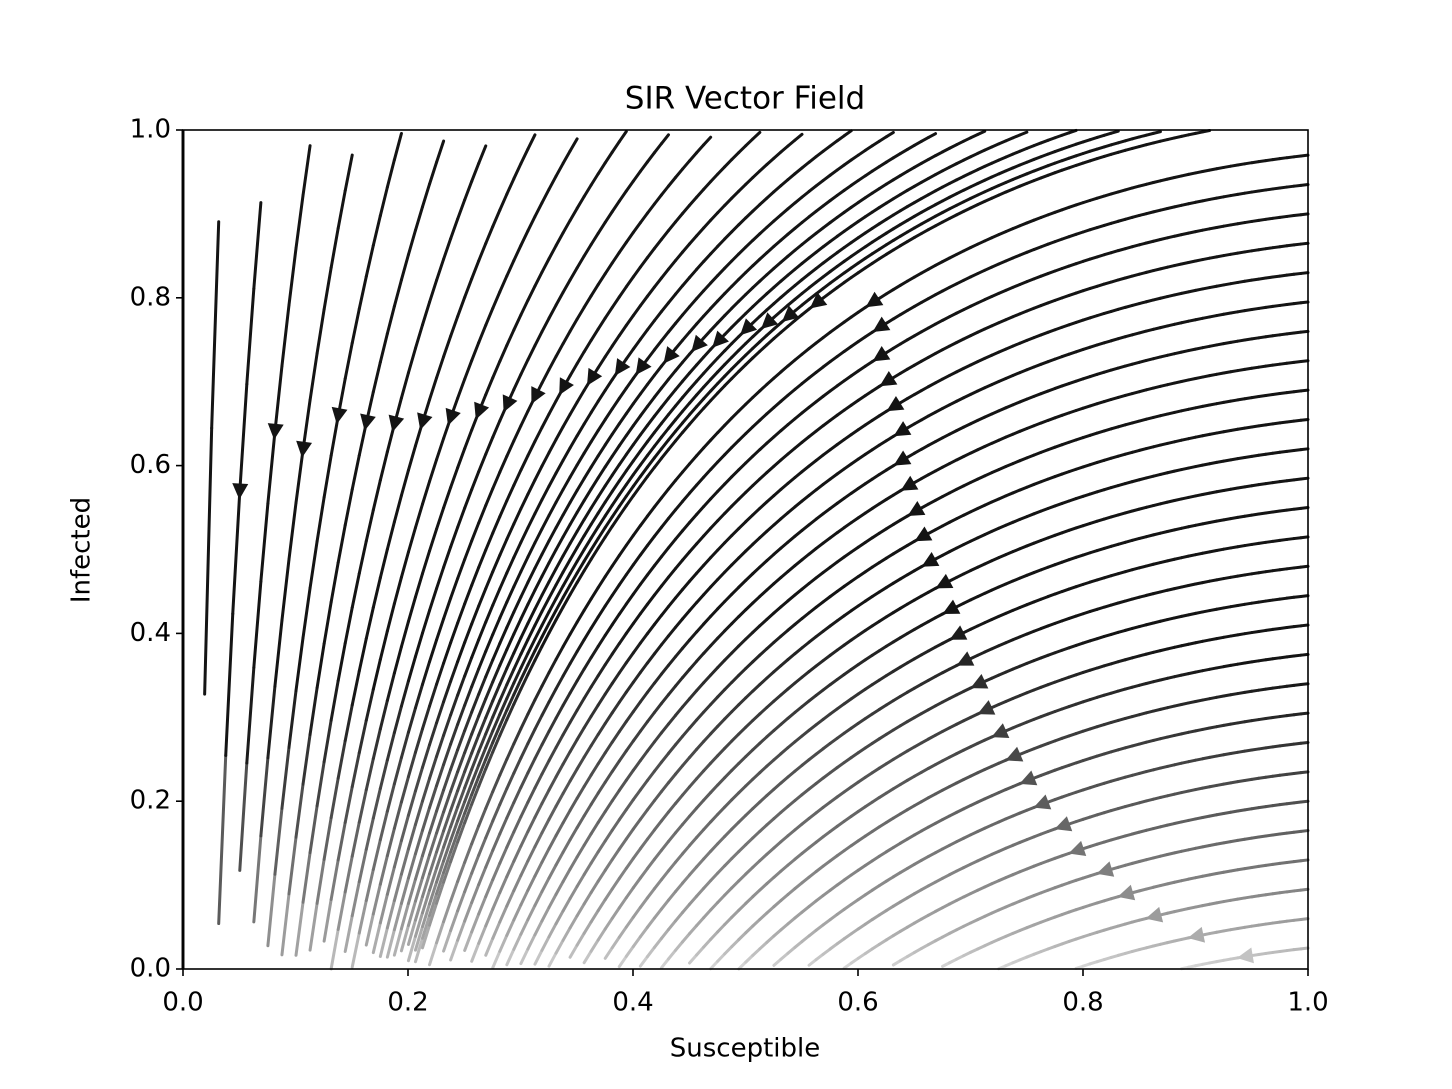 This screenshot has width=1452, height=1089. What do you see at coordinates (745, 1049) in the screenshot?
I see `x-axis-label: Susceptible` at bounding box center [745, 1049].